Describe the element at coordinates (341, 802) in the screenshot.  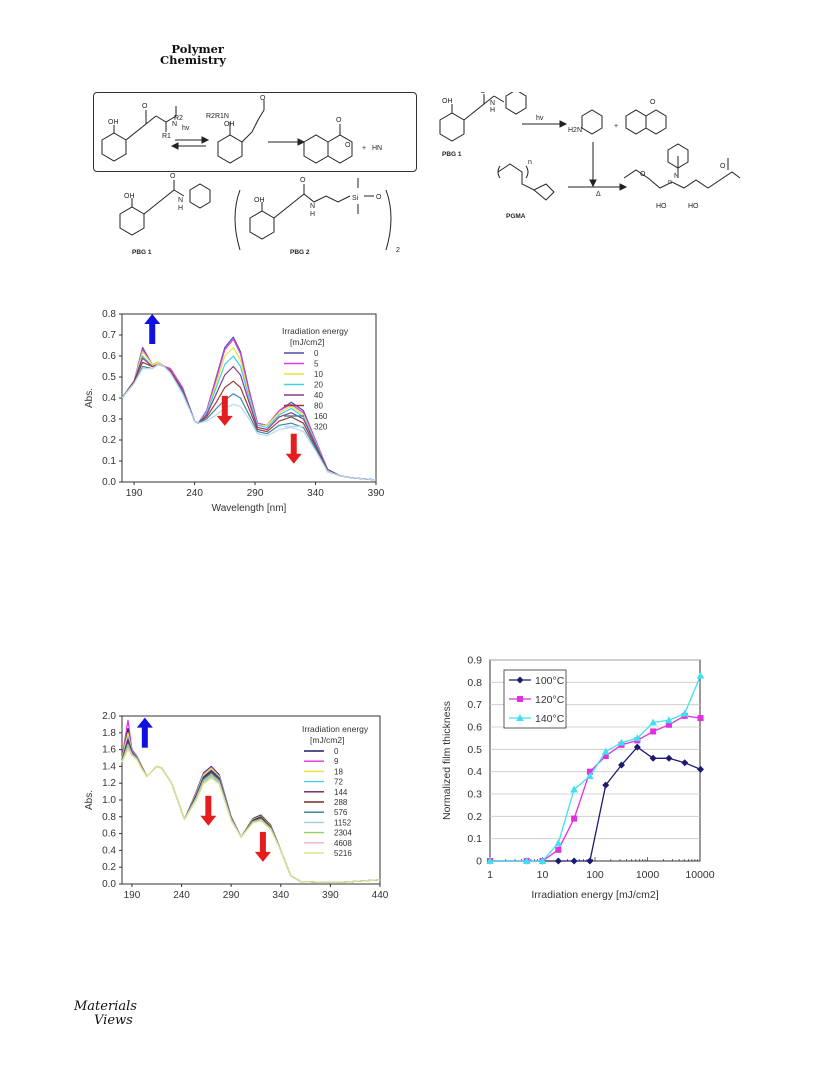
I see `legend-label-288: 288` at that location.